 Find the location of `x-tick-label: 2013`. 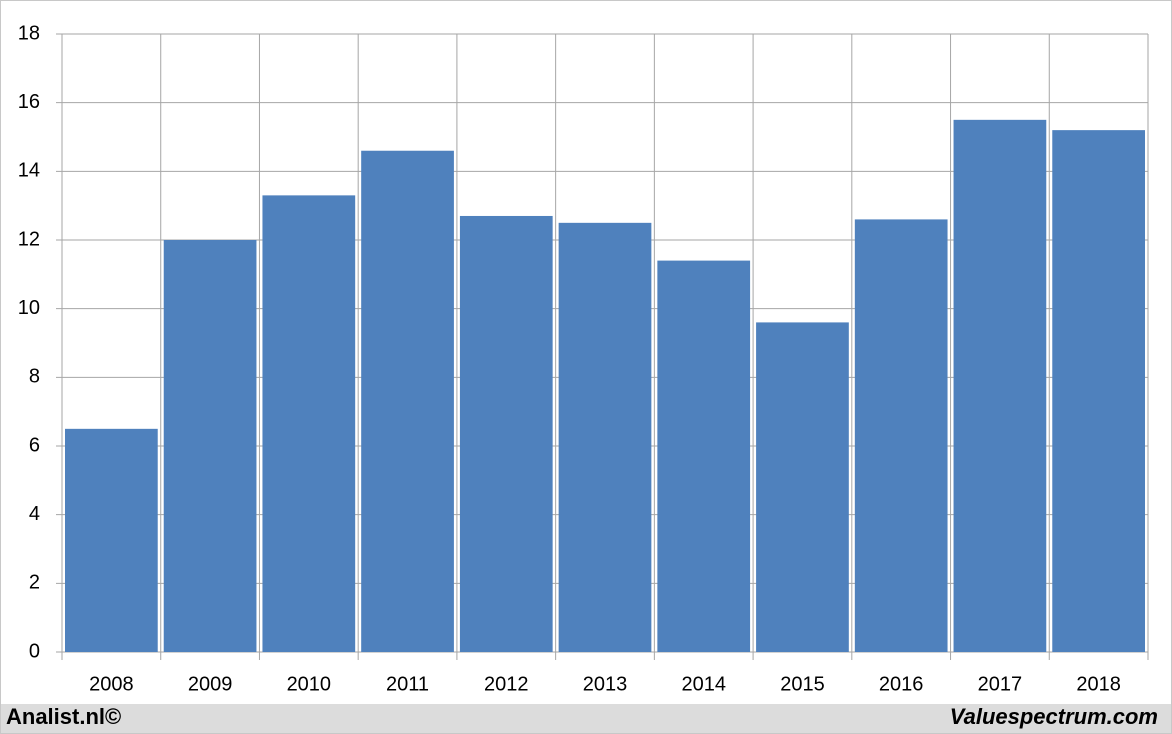

x-tick-label: 2013 is located at coordinates (605, 684).